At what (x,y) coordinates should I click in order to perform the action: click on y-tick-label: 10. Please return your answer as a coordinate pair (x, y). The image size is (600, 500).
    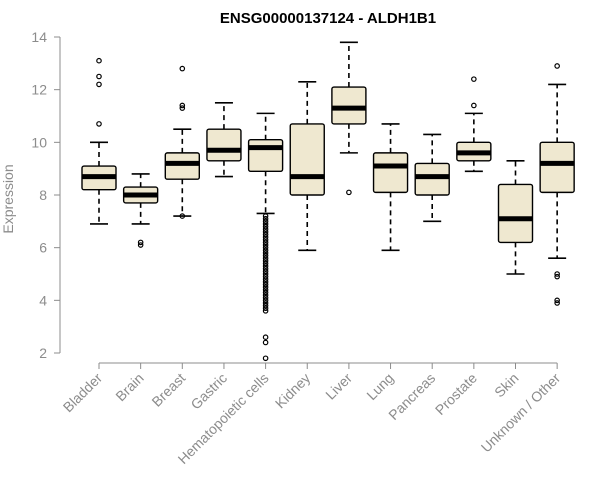
    Looking at the image, I should click on (39, 142).